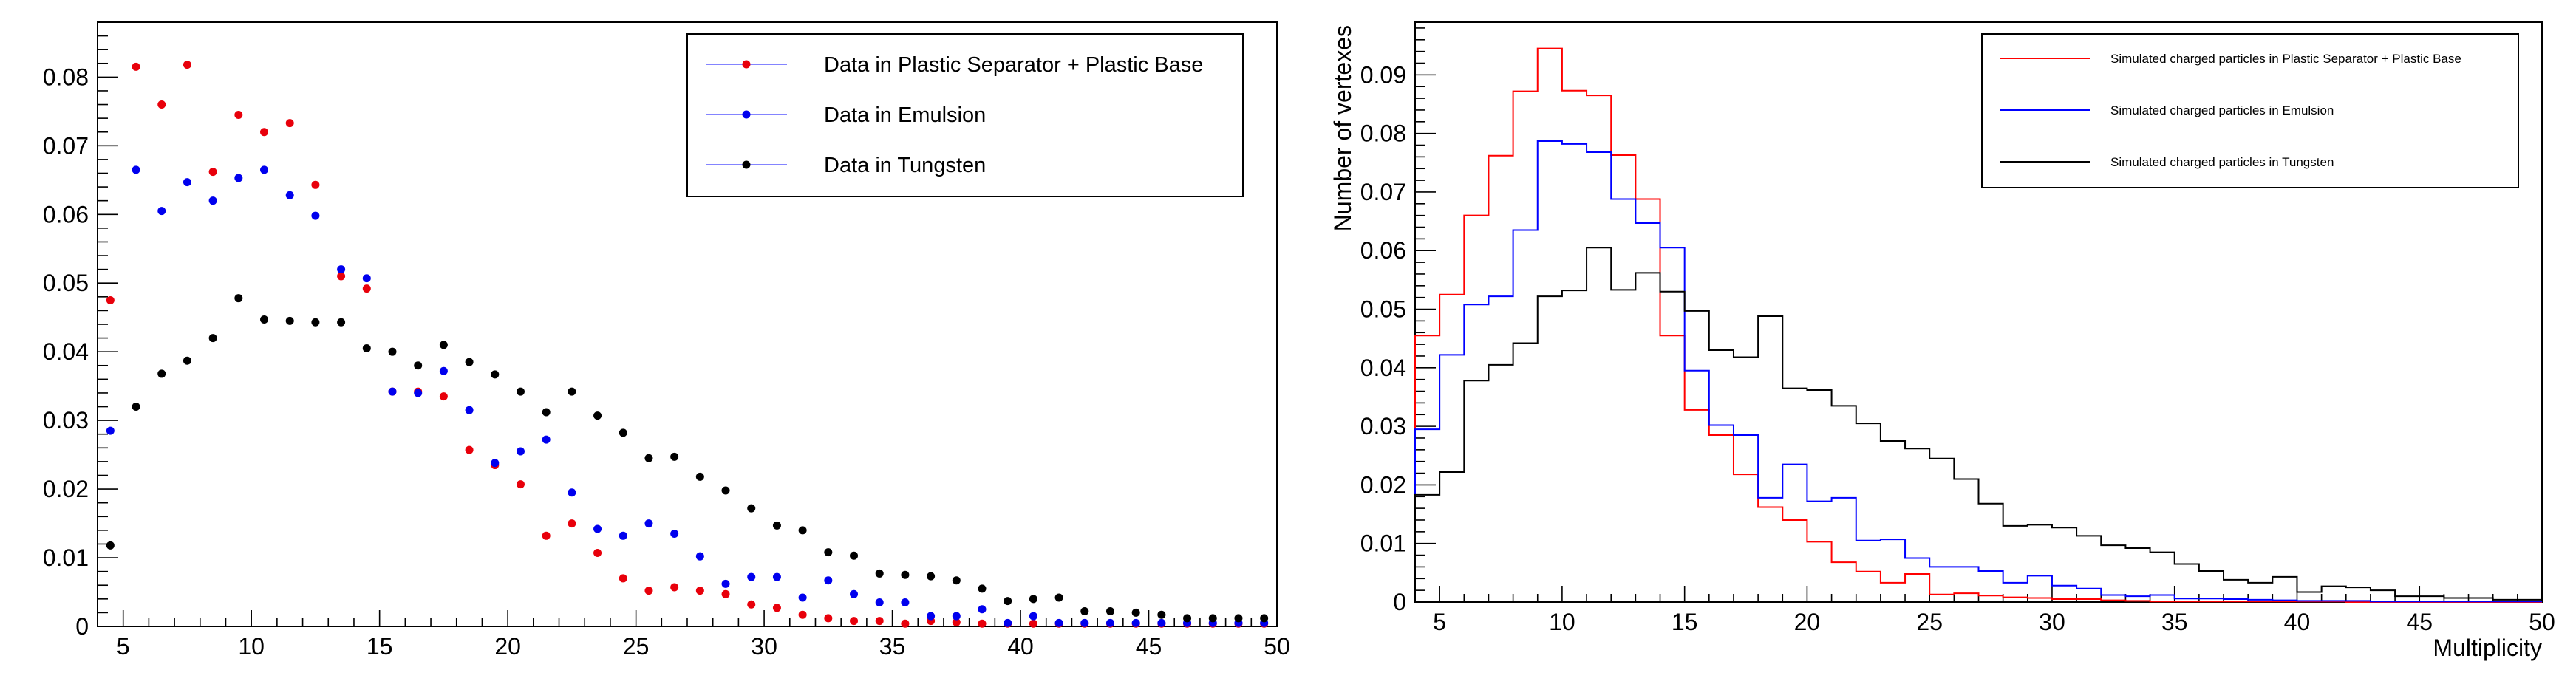 This screenshot has height=687, width=2576. I want to click on y-tick-label: 0.01, so click(66, 558).